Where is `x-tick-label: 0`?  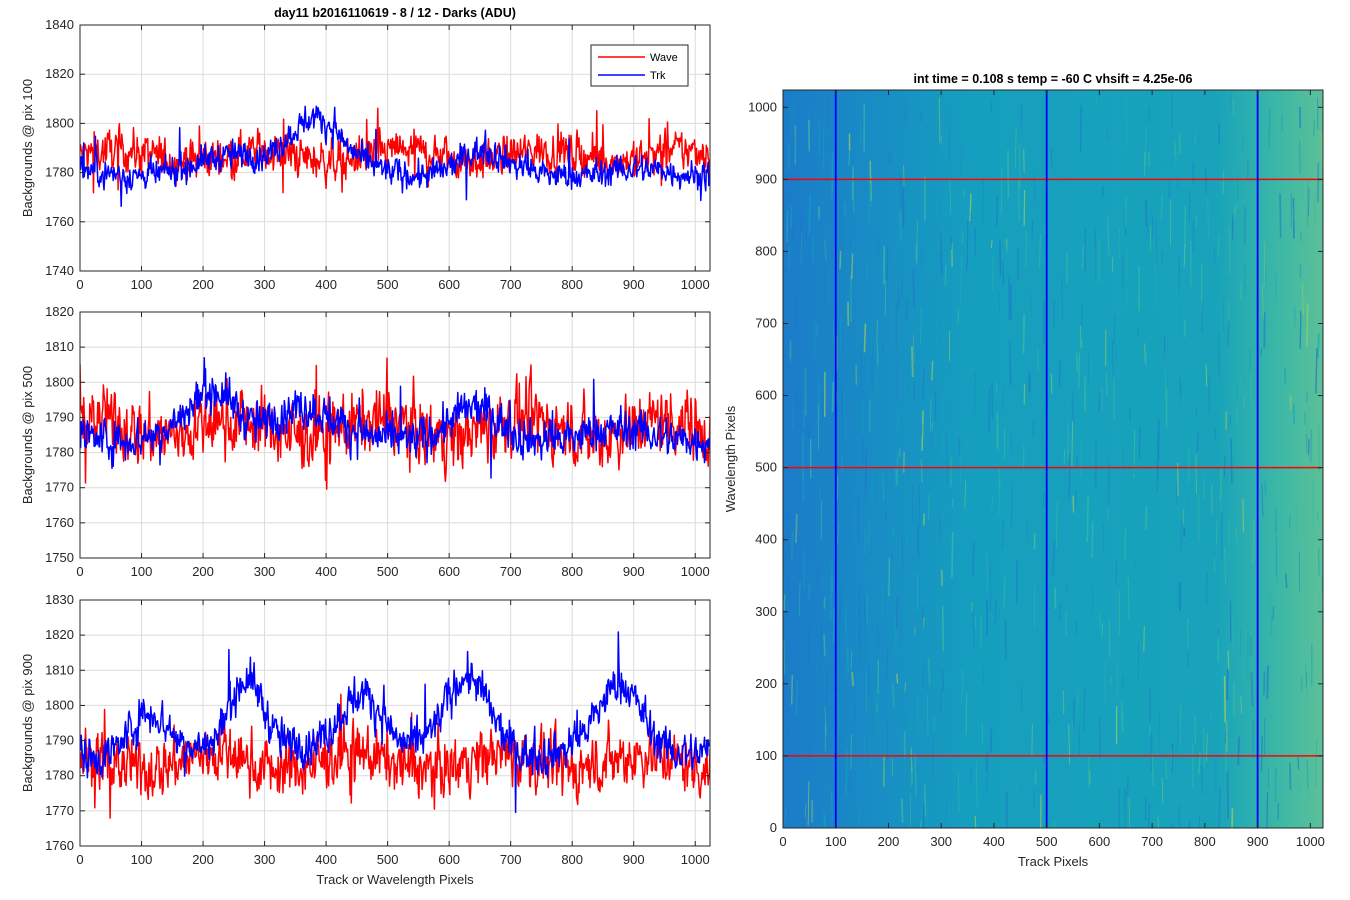
x-tick-label: 0 is located at coordinates (782, 841).